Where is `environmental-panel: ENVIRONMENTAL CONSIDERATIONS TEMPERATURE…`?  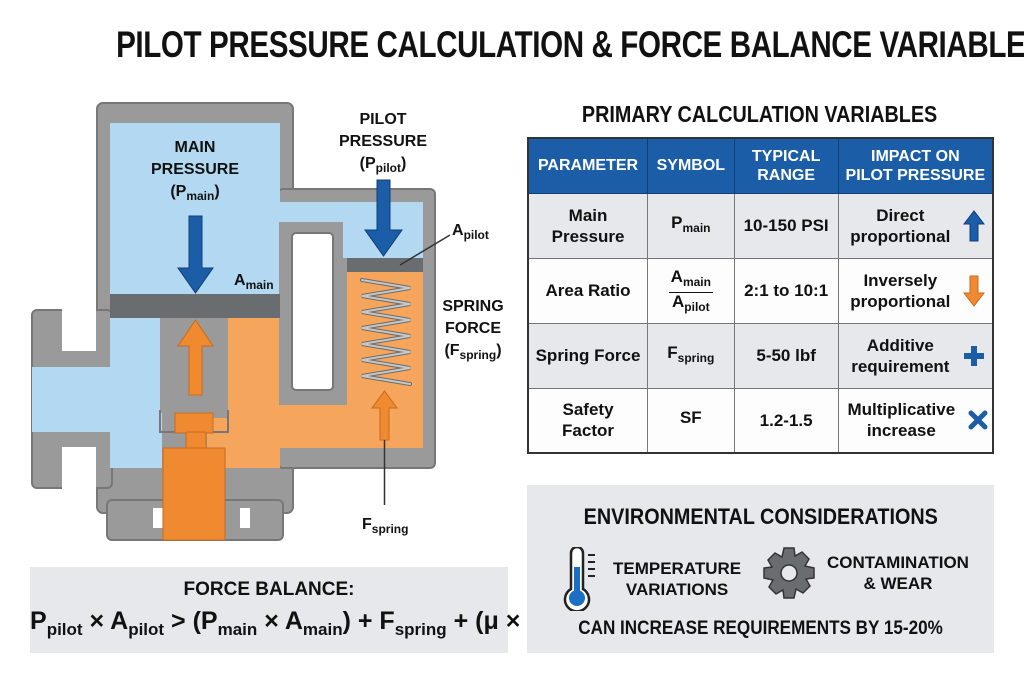
environmental-panel: ENVIRONMENTAL CONSIDERATIONS TEMPERATURE… is located at coordinates (760, 569).